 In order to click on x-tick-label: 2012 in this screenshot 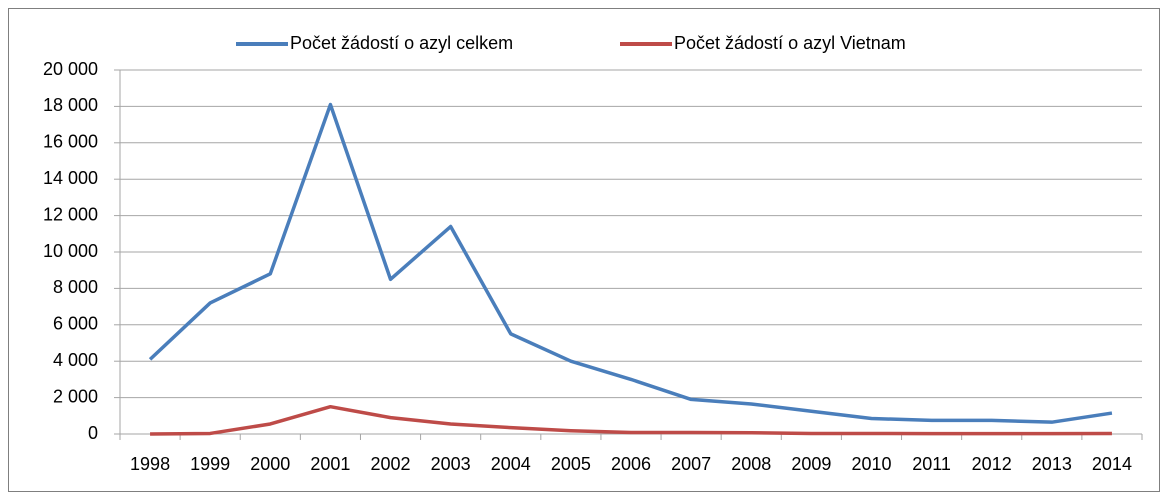, I will do `click(992, 464)`.